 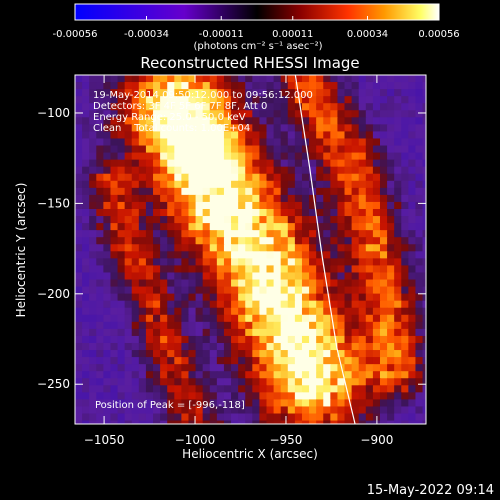 I want to click on colorbar-tick-label: 0.00056, so click(x=438, y=34).